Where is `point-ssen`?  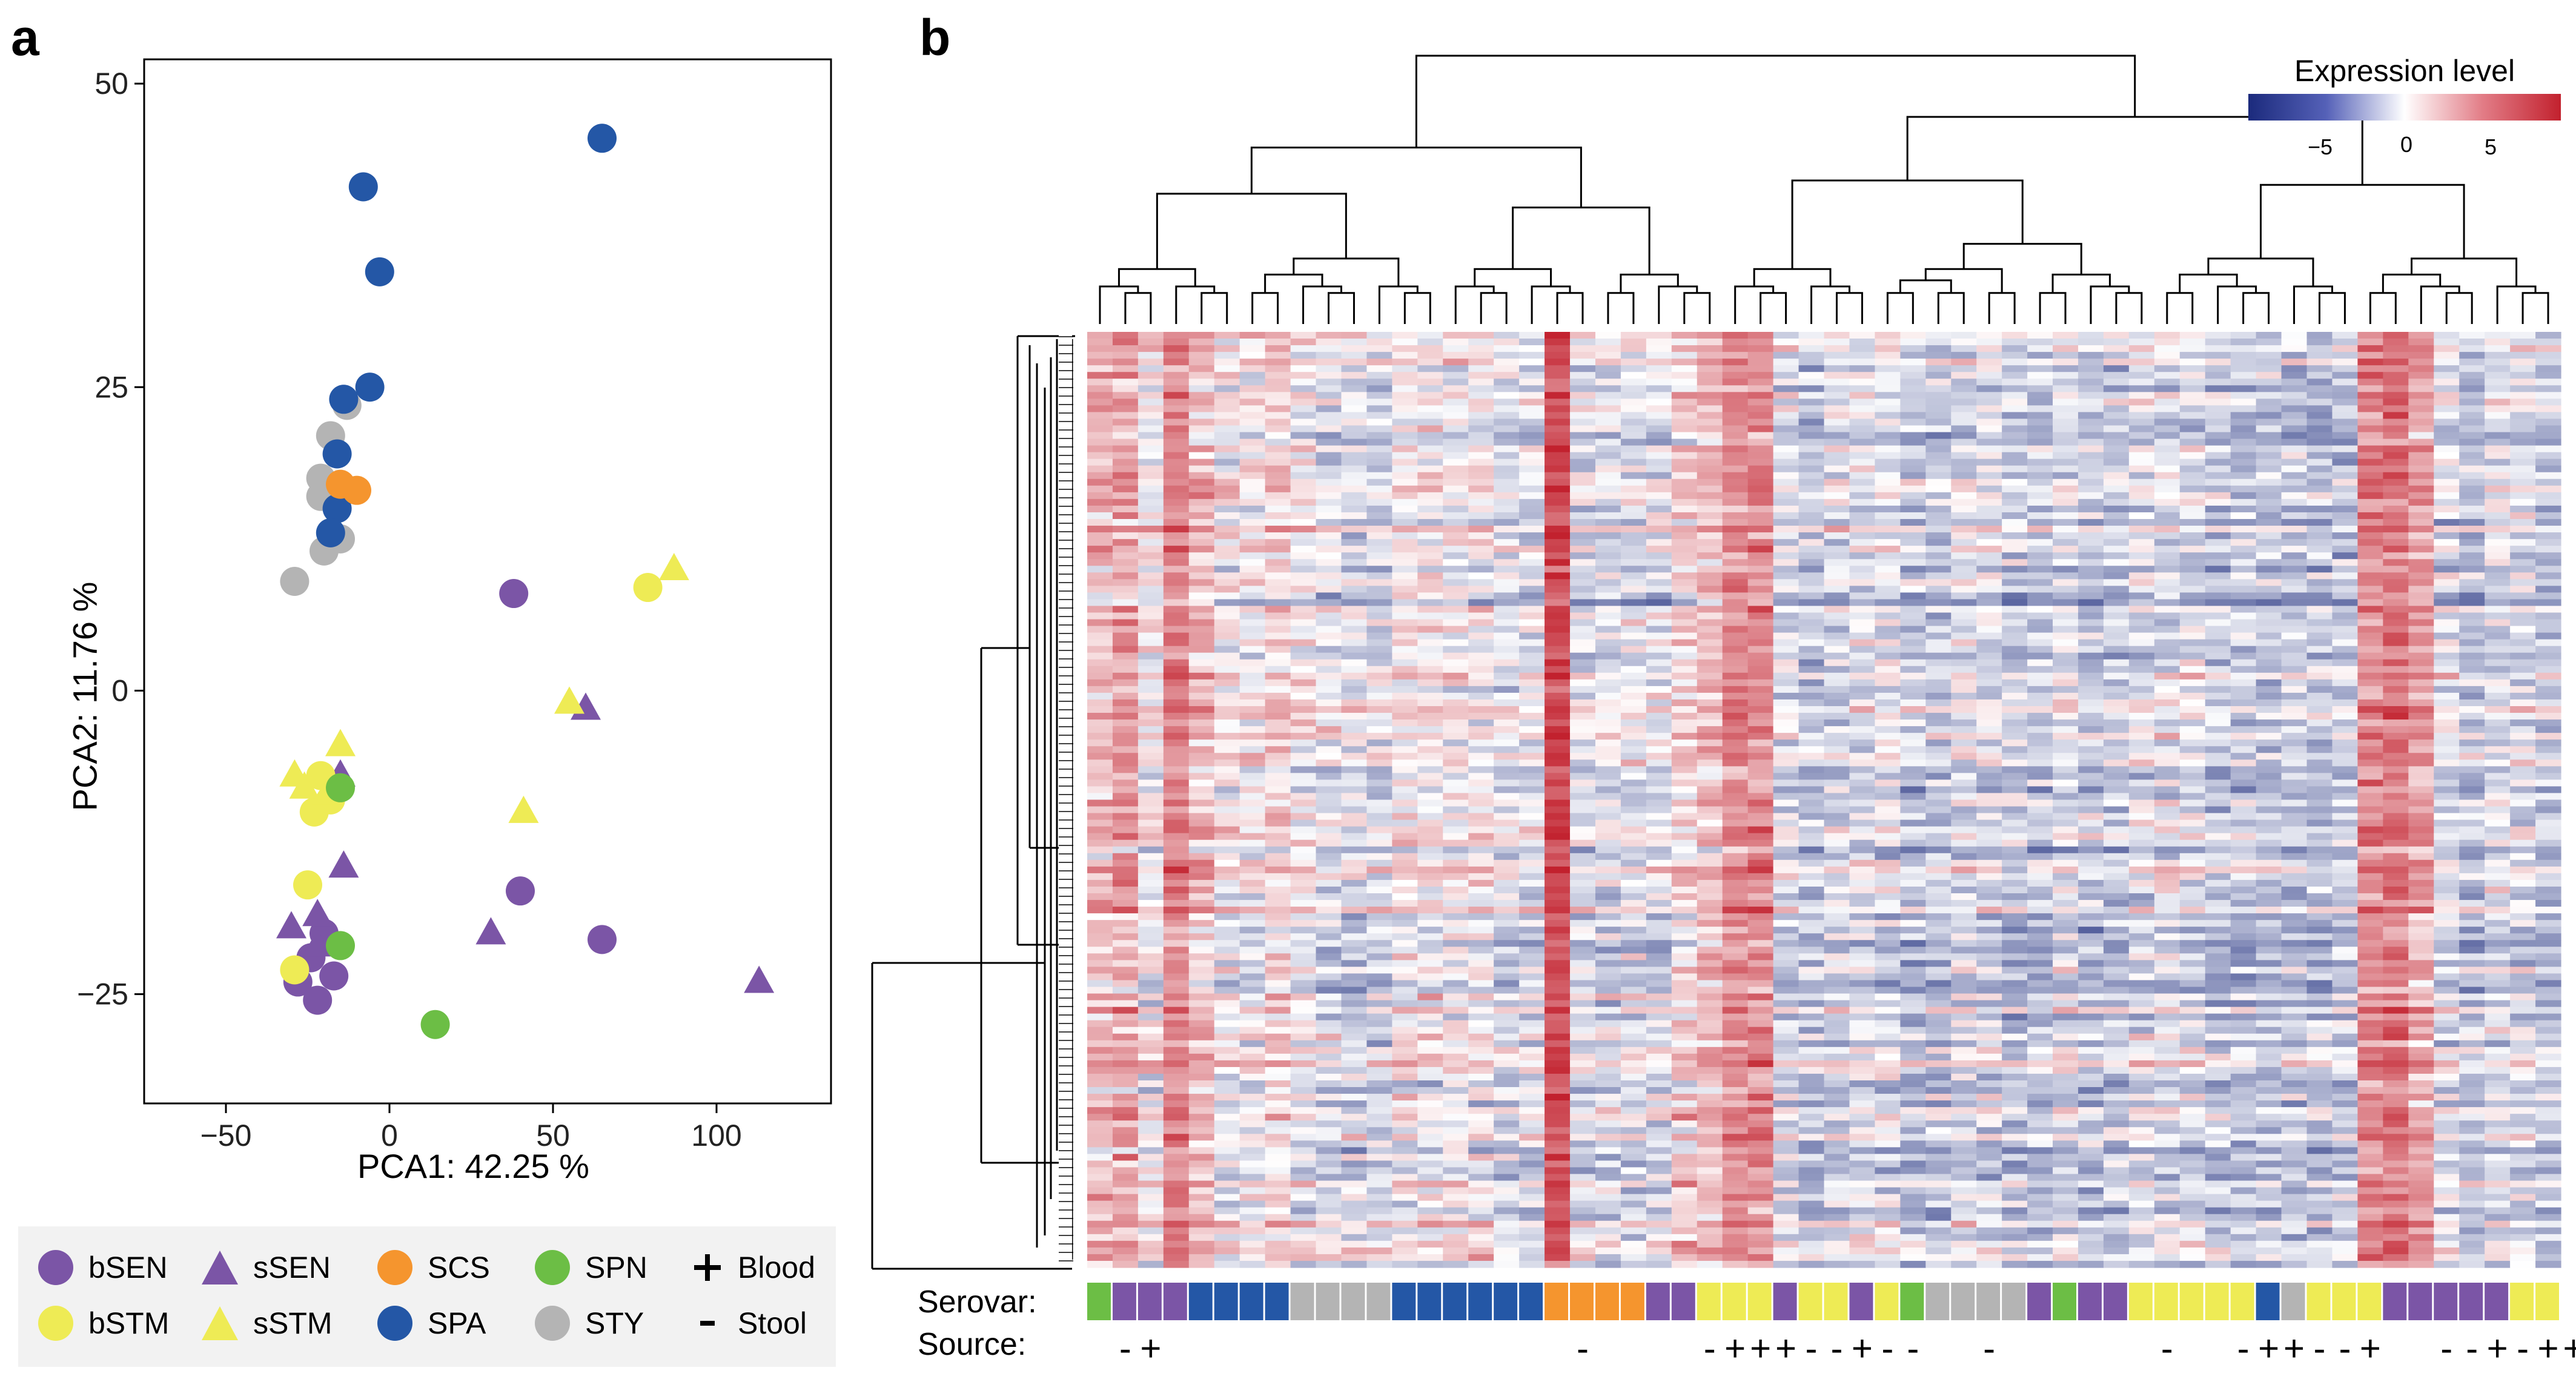 point-ssen is located at coordinates (291, 925).